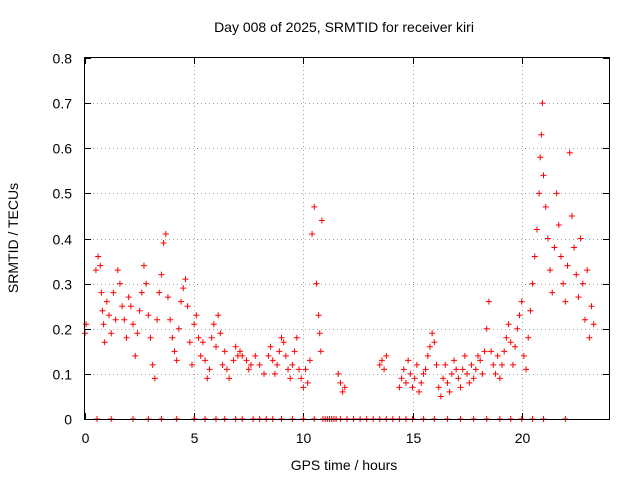 The height and width of the screenshot is (480, 640). What do you see at coordinates (195, 438) in the screenshot?
I see `x-tick-label: 5` at bounding box center [195, 438].